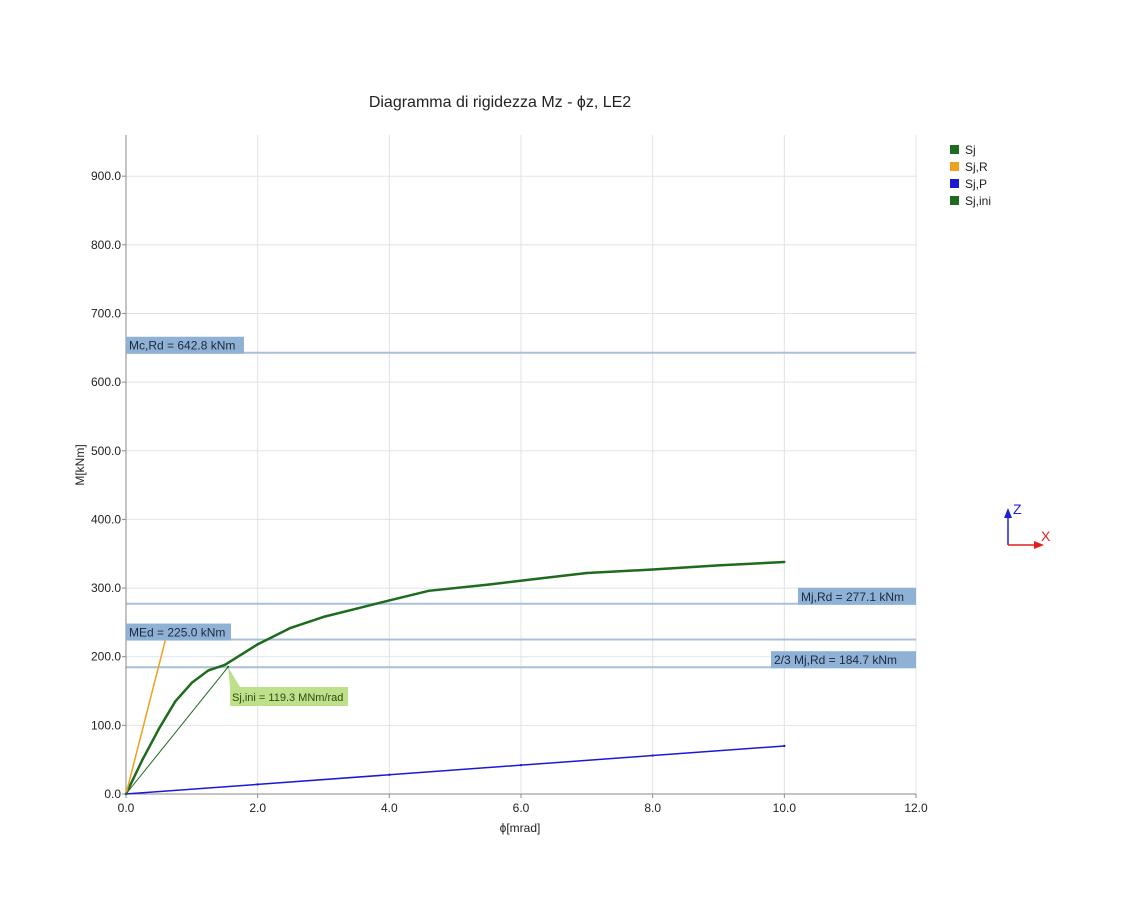 The width and height of the screenshot is (1125, 901). I want to click on reference-label: MEd = 225.0 kNm, so click(177, 633).